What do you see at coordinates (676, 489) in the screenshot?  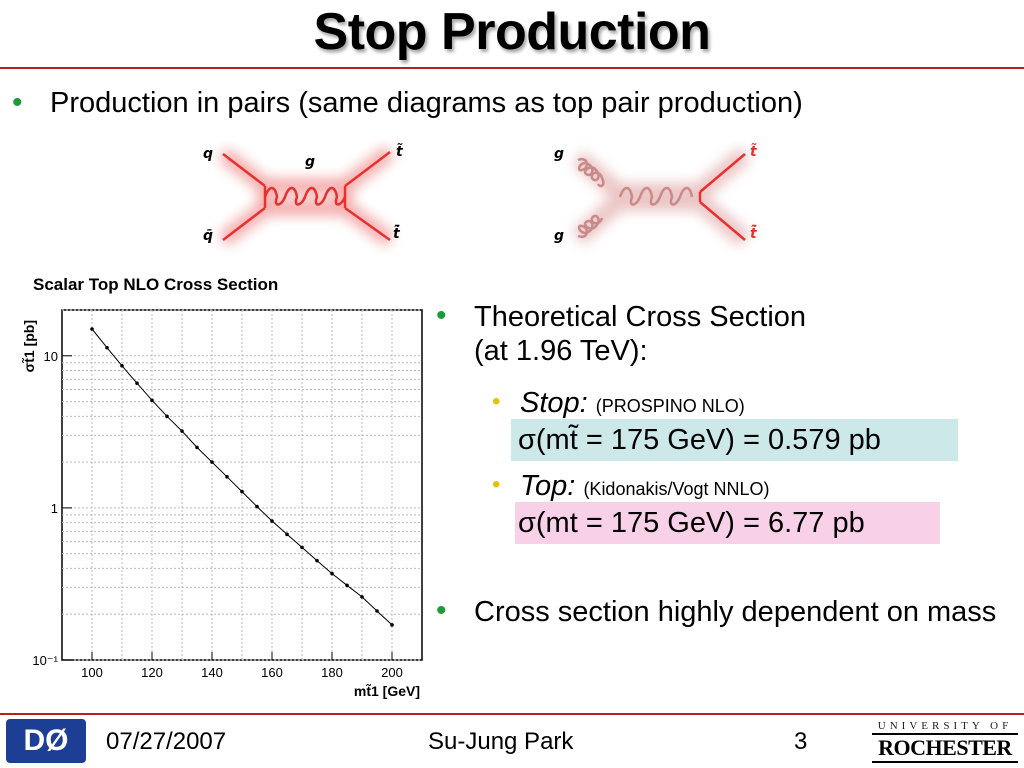 I see `top-source: (Kidonakis/Vogt NNLO)` at bounding box center [676, 489].